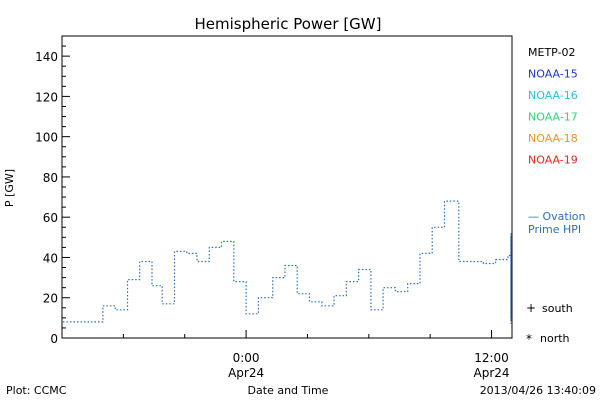 Image resolution: width=600 pixels, height=400 pixels. Describe the element at coordinates (553, 74) in the screenshot. I see `legend-item-label: NOAA-15` at that location.